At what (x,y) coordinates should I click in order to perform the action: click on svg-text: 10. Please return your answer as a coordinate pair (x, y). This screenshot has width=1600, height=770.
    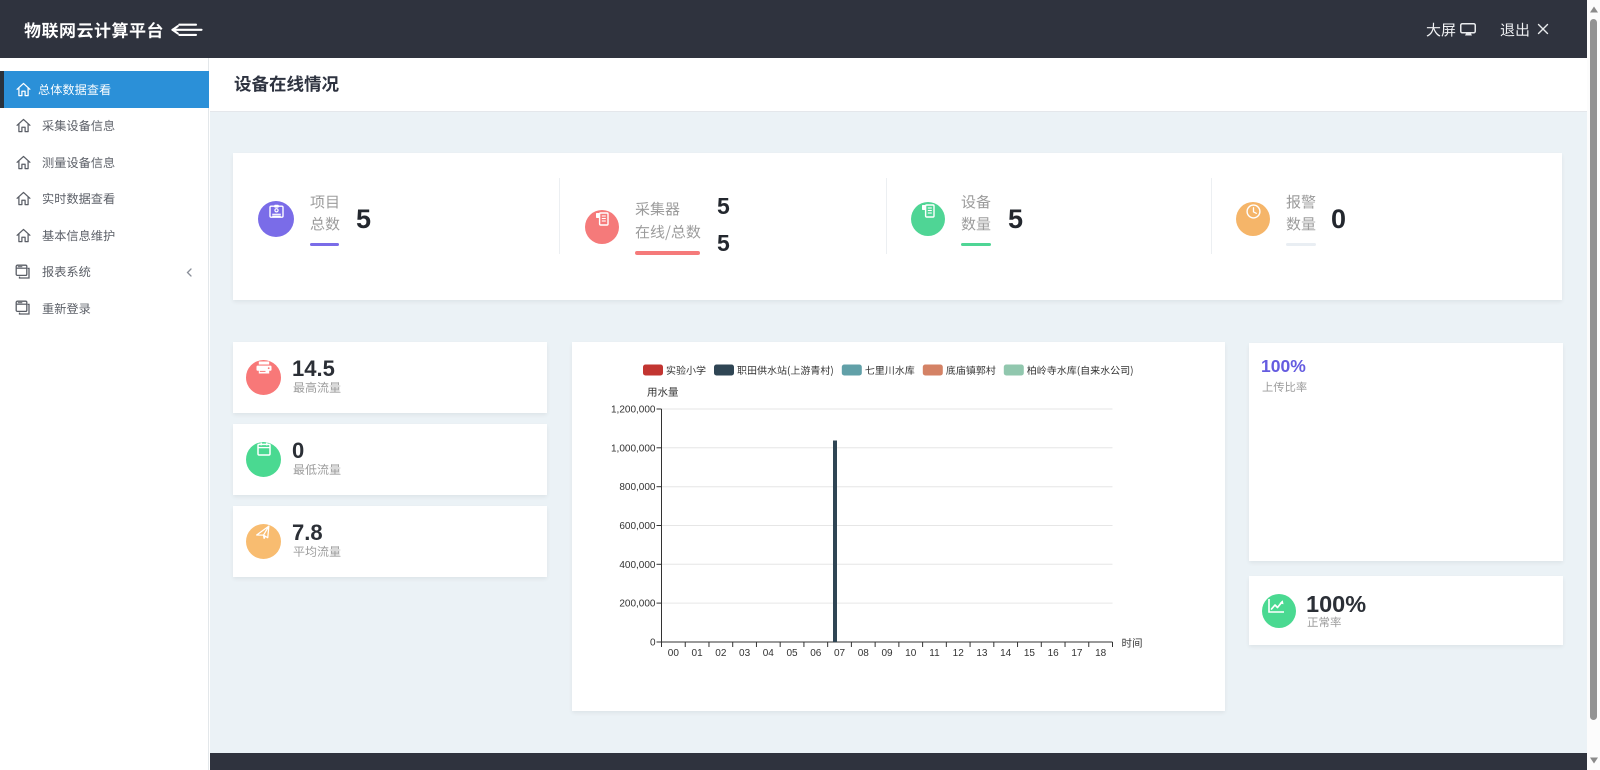
    Looking at the image, I should click on (911, 653).